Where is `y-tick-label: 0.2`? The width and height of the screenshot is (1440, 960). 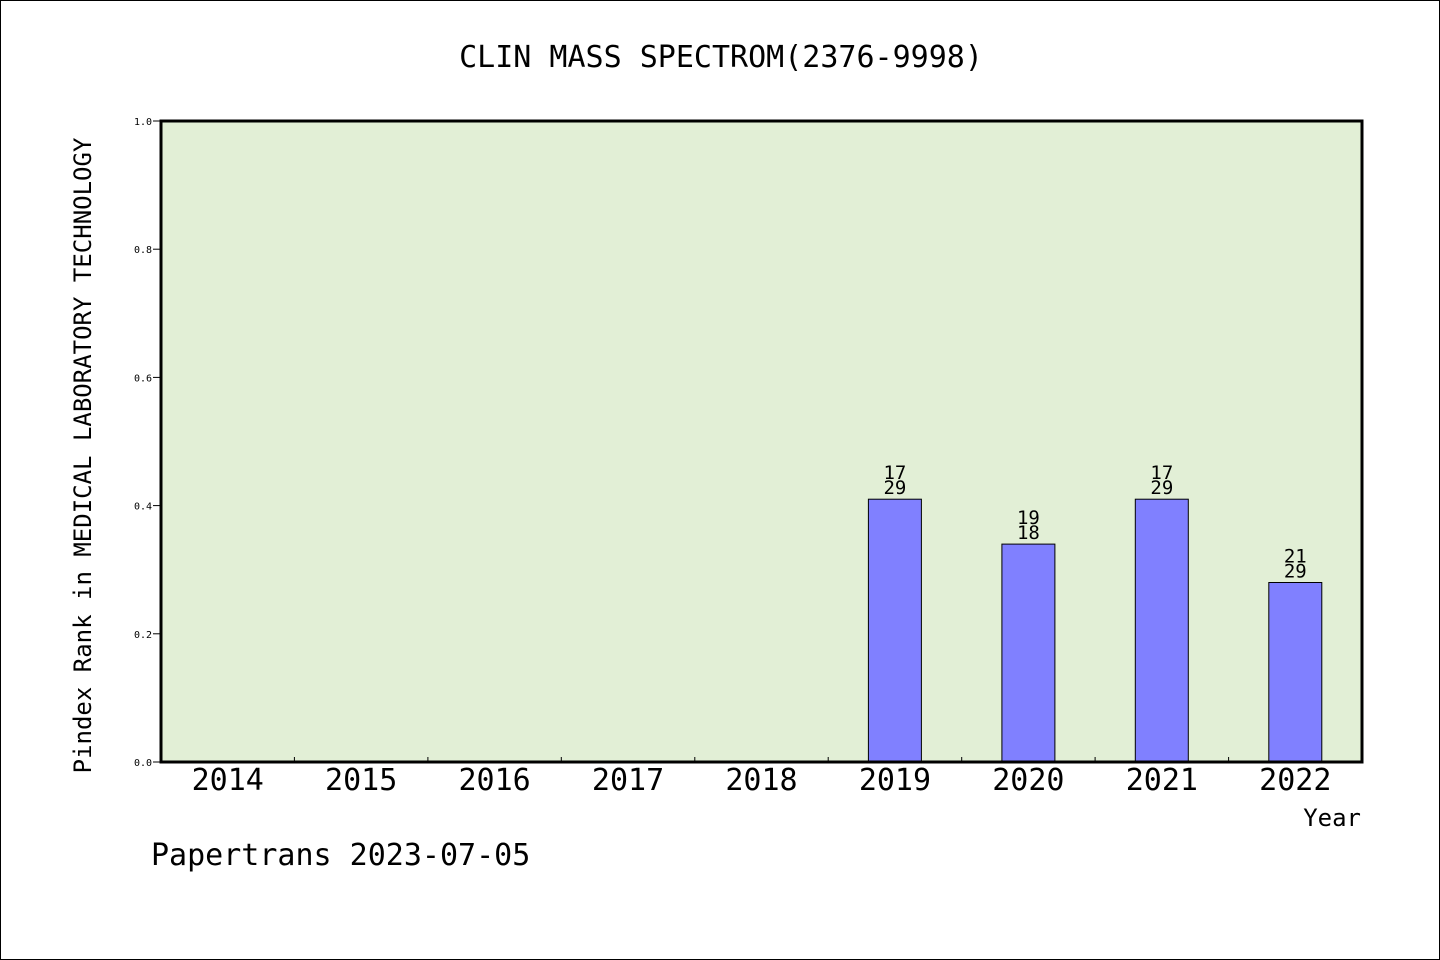 y-tick-label: 0.2 is located at coordinates (143, 635).